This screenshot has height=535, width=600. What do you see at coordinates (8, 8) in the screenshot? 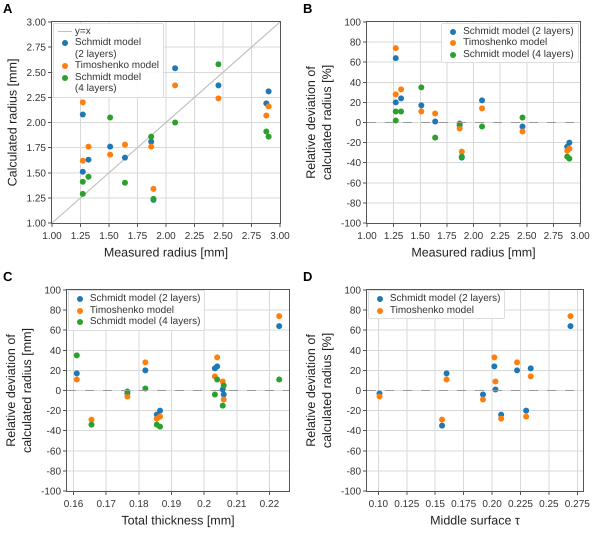
I see `chart-title: A` at bounding box center [8, 8].